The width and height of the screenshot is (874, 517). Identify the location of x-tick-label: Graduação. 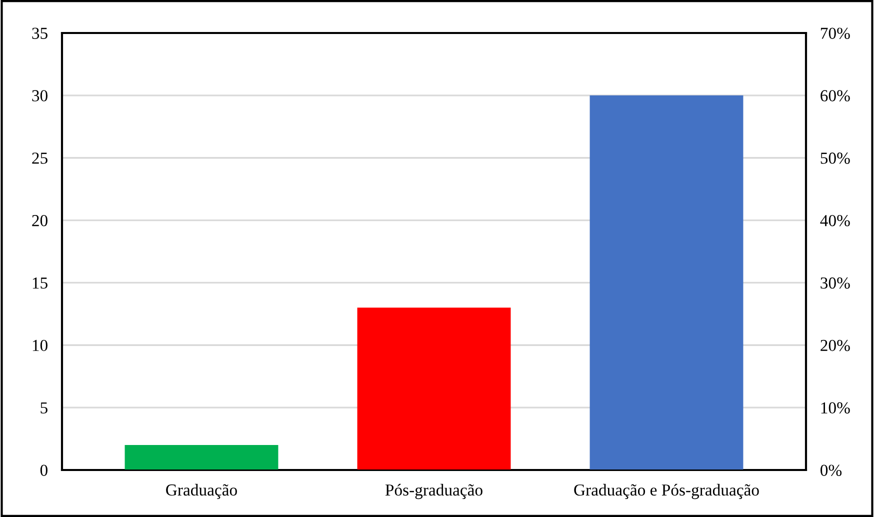
(201, 492).